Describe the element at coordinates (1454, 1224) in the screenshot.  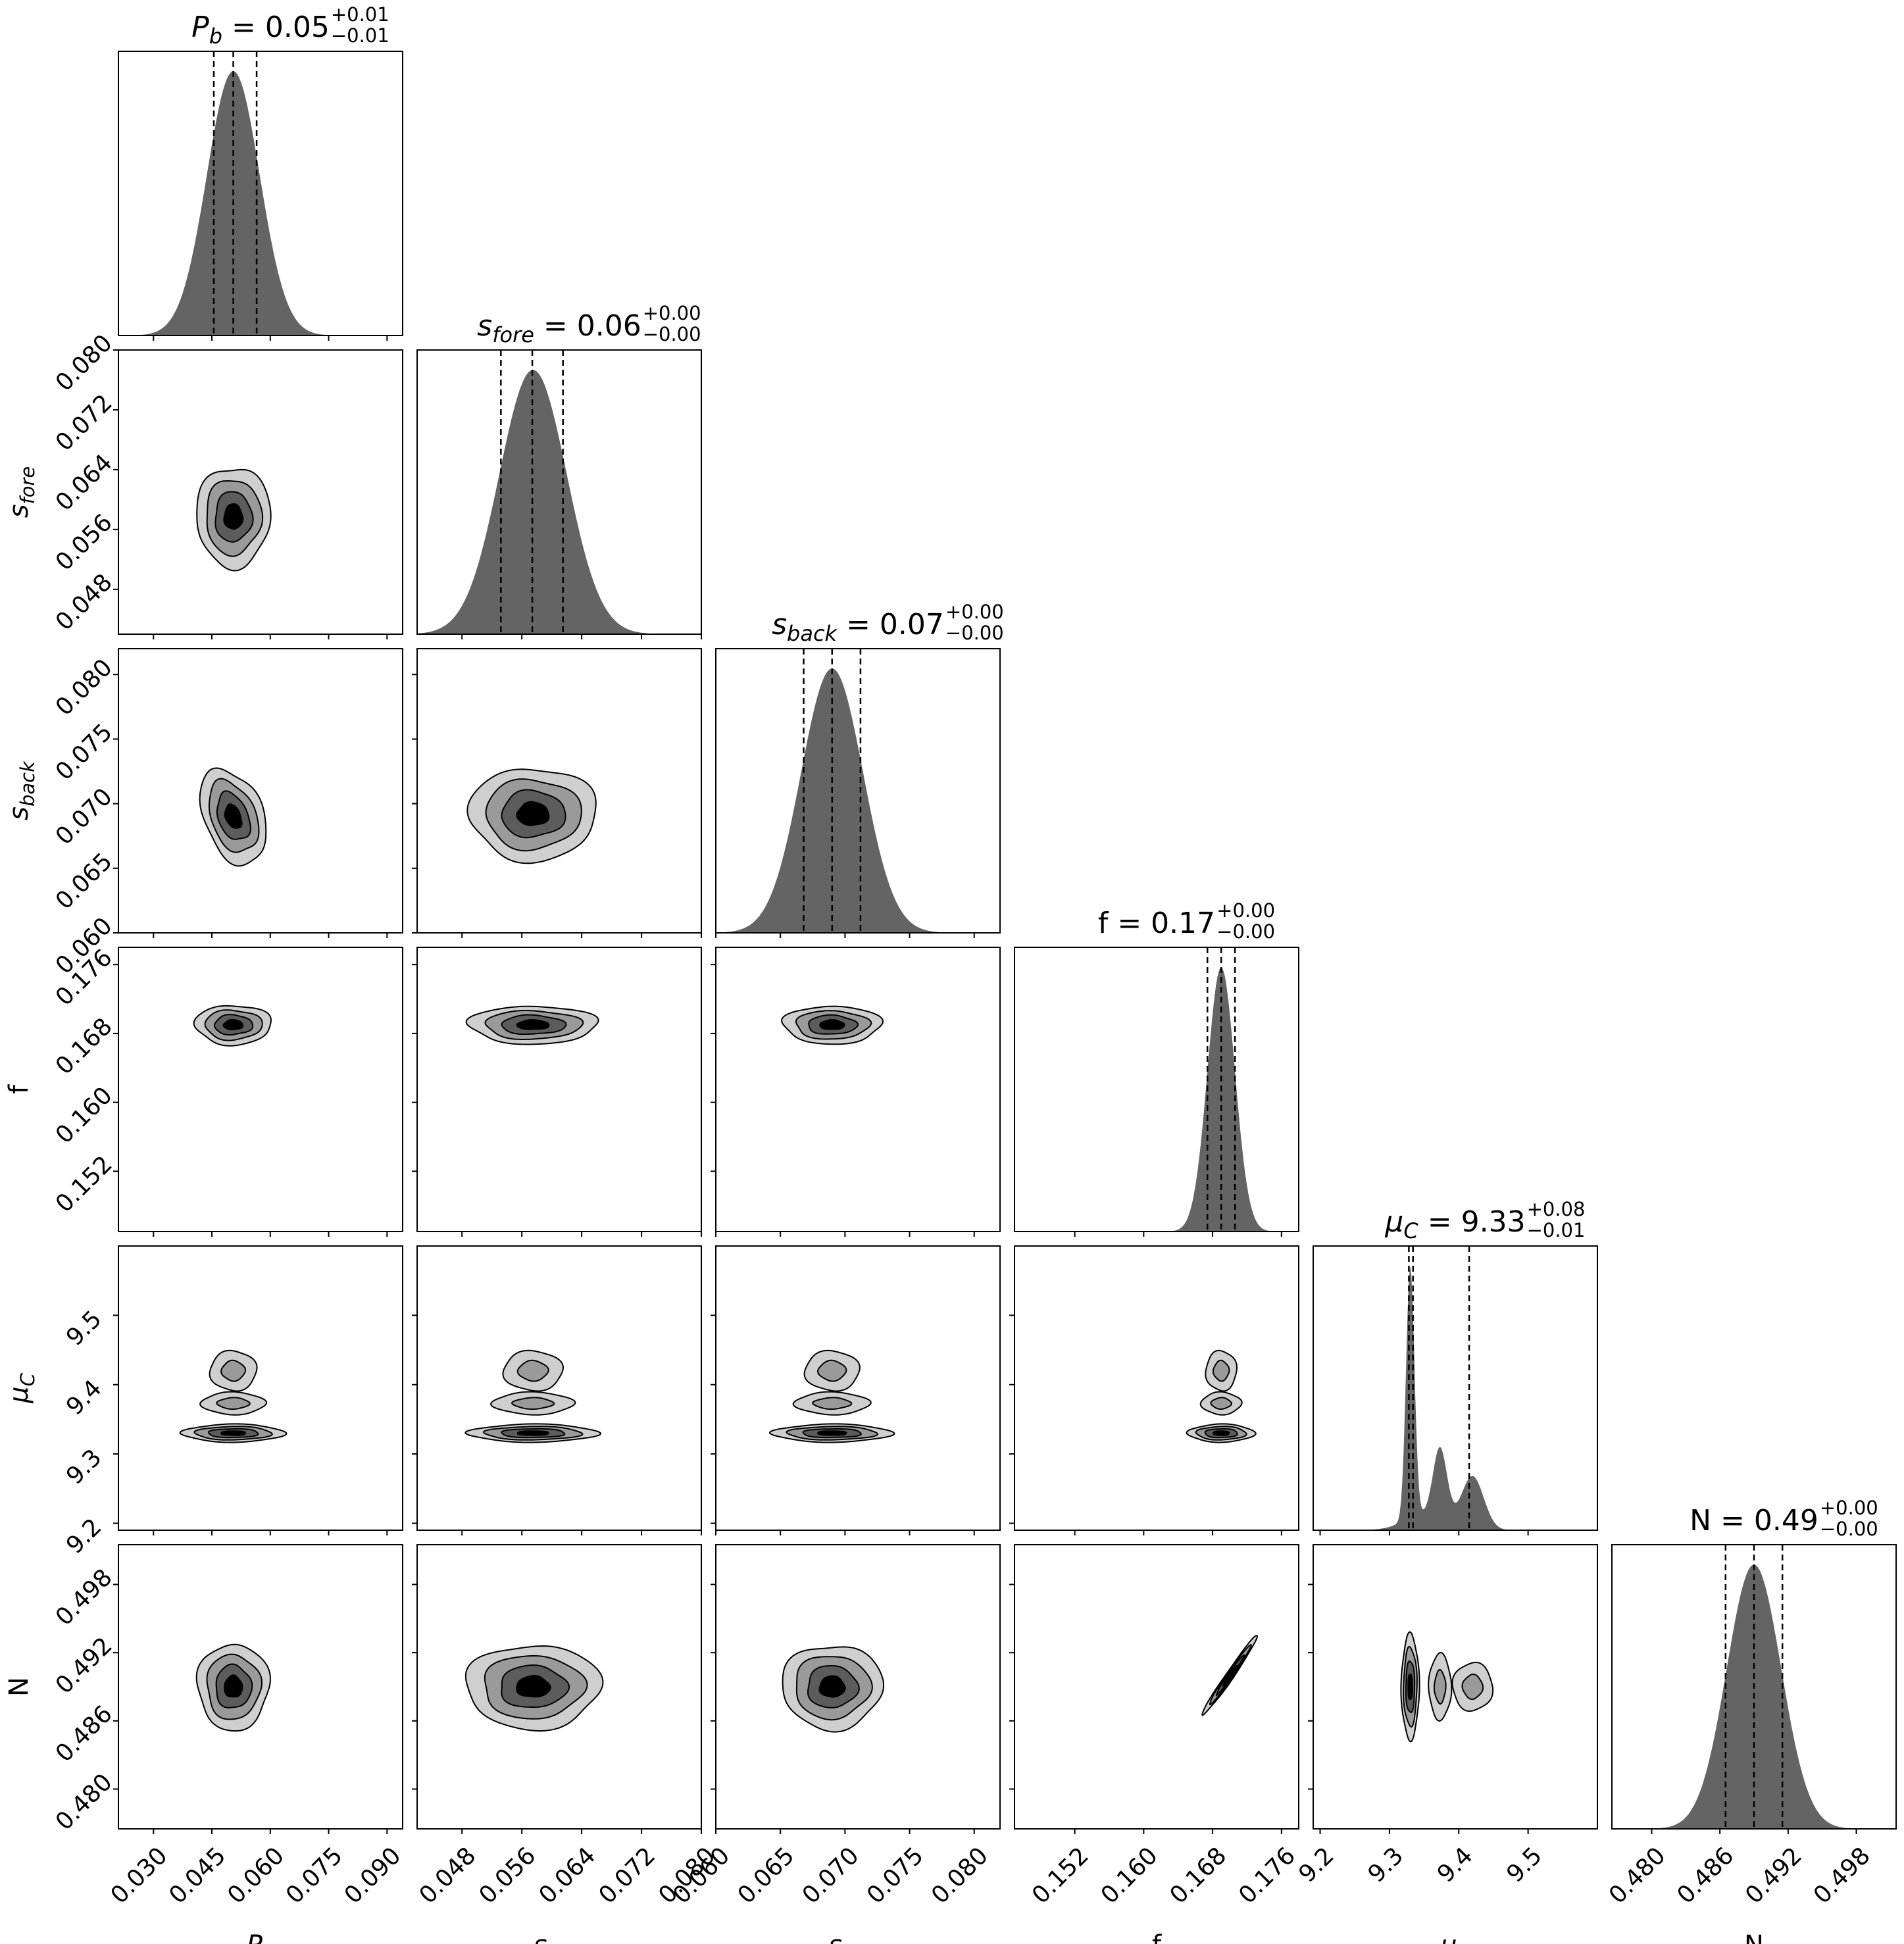
I see `title-muC: μC = 9.33` at that location.